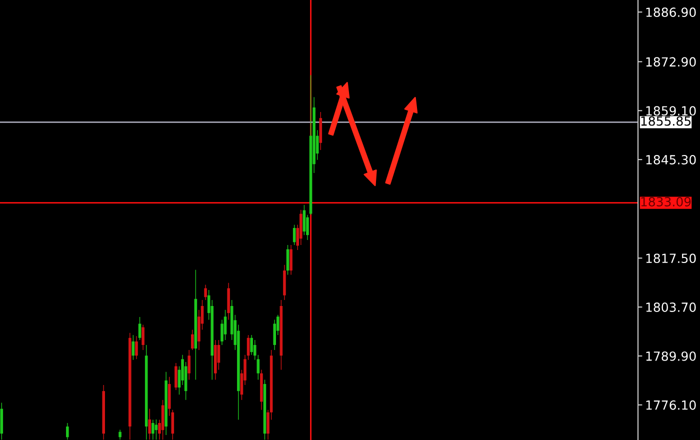 The height and width of the screenshot is (440, 700). Describe the element at coordinates (671, 356) in the screenshot. I see `y-tick-label: 1789.90` at that location.